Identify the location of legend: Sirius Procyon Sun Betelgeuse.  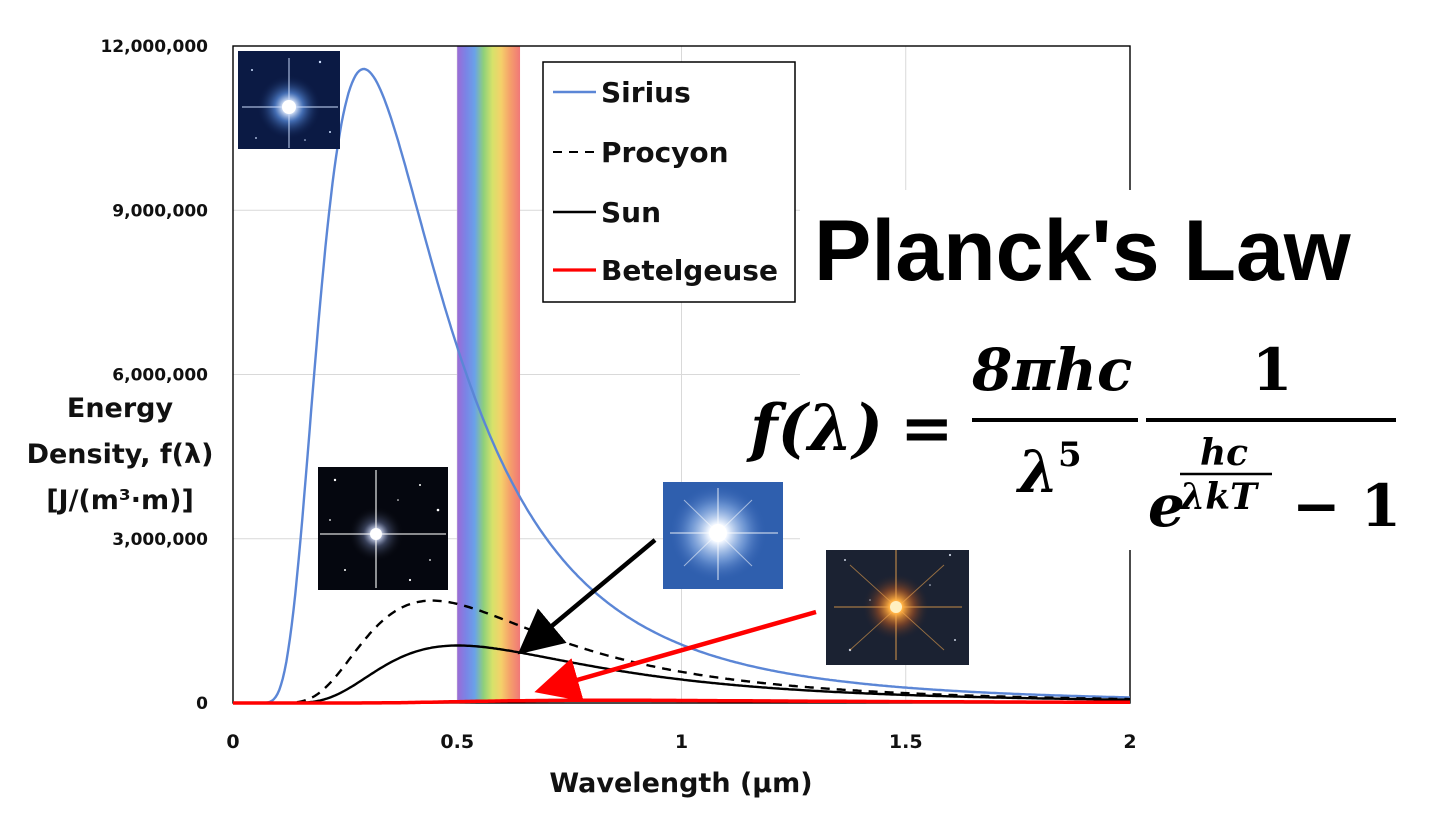
(669, 182).